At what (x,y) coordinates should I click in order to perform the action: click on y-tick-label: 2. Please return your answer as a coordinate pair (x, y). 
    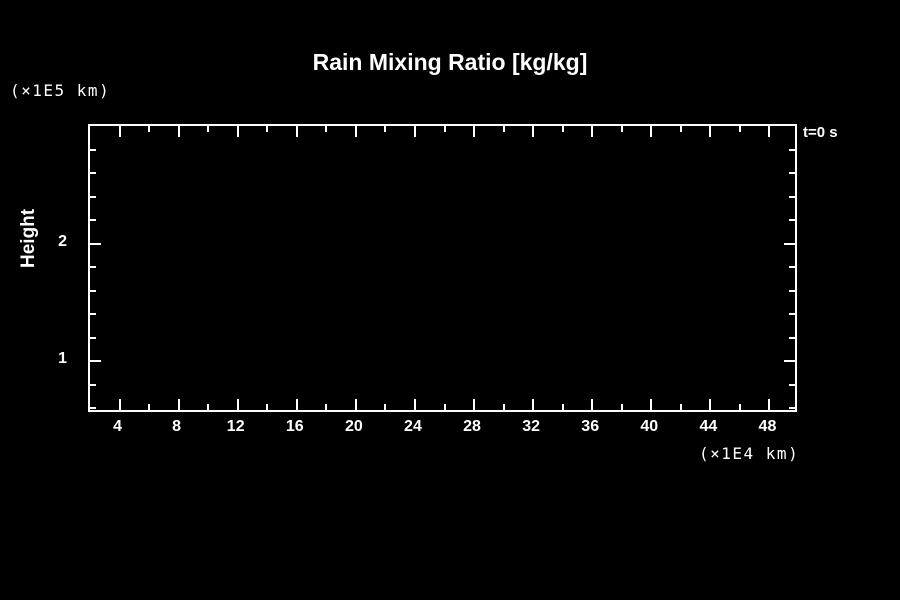
    Looking at the image, I should click on (62, 241).